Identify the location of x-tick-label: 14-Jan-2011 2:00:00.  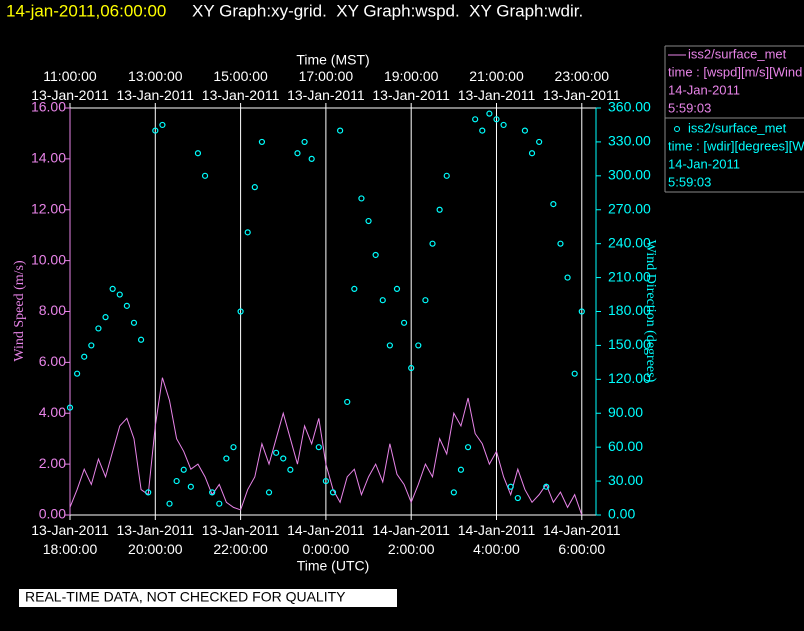
(411, 539).